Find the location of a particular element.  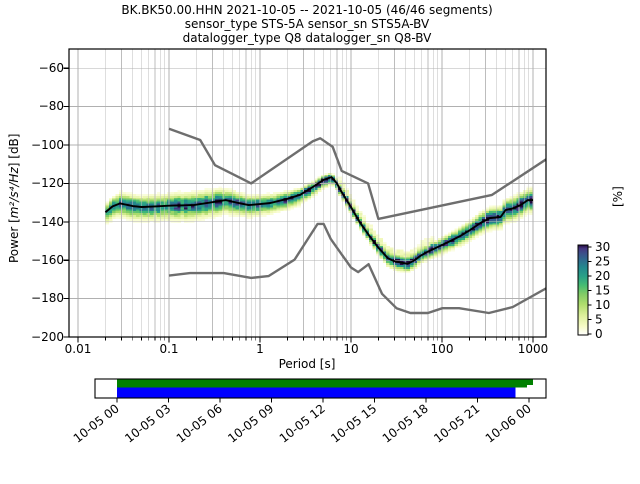

x-tick-label: 1000 is located at coordinates (533, 349).